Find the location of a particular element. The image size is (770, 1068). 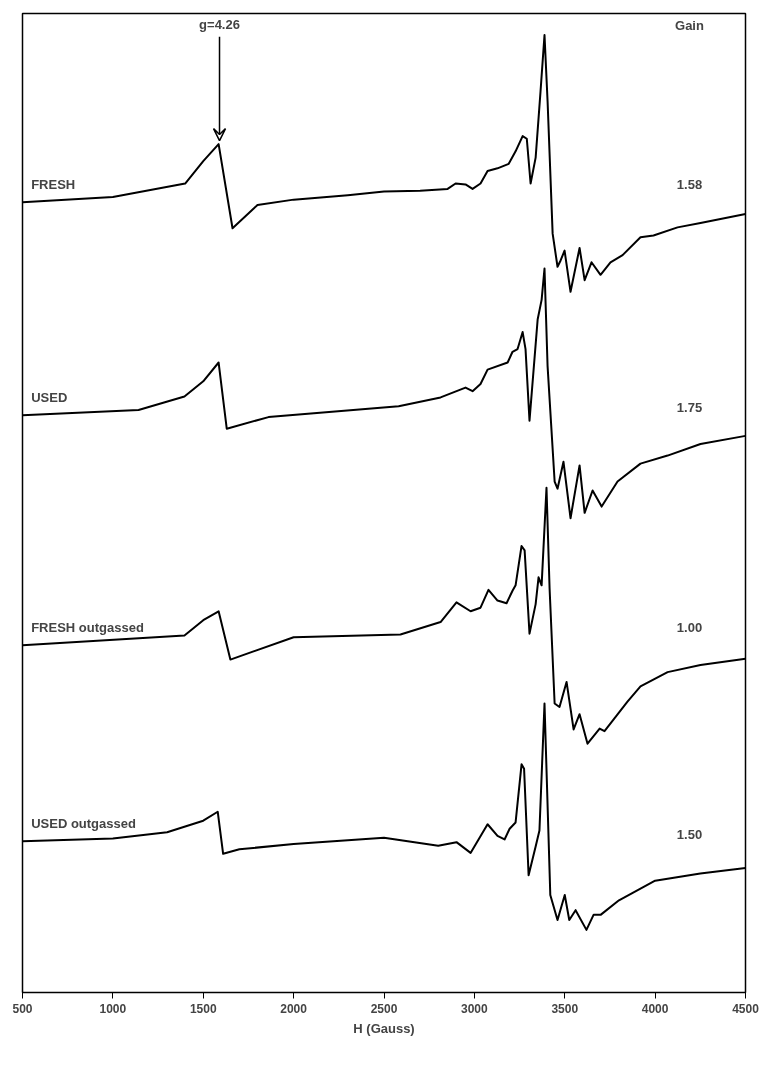

annotation: 1.75 is located at coordinates (689, 408).